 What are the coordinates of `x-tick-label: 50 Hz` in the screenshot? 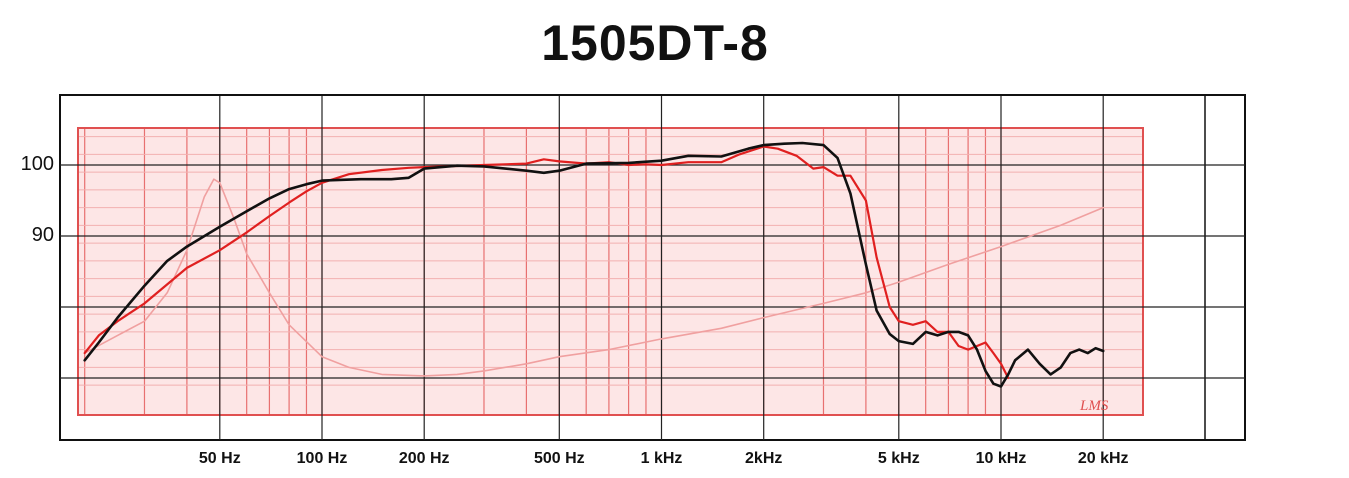 It's located at (219, 458).